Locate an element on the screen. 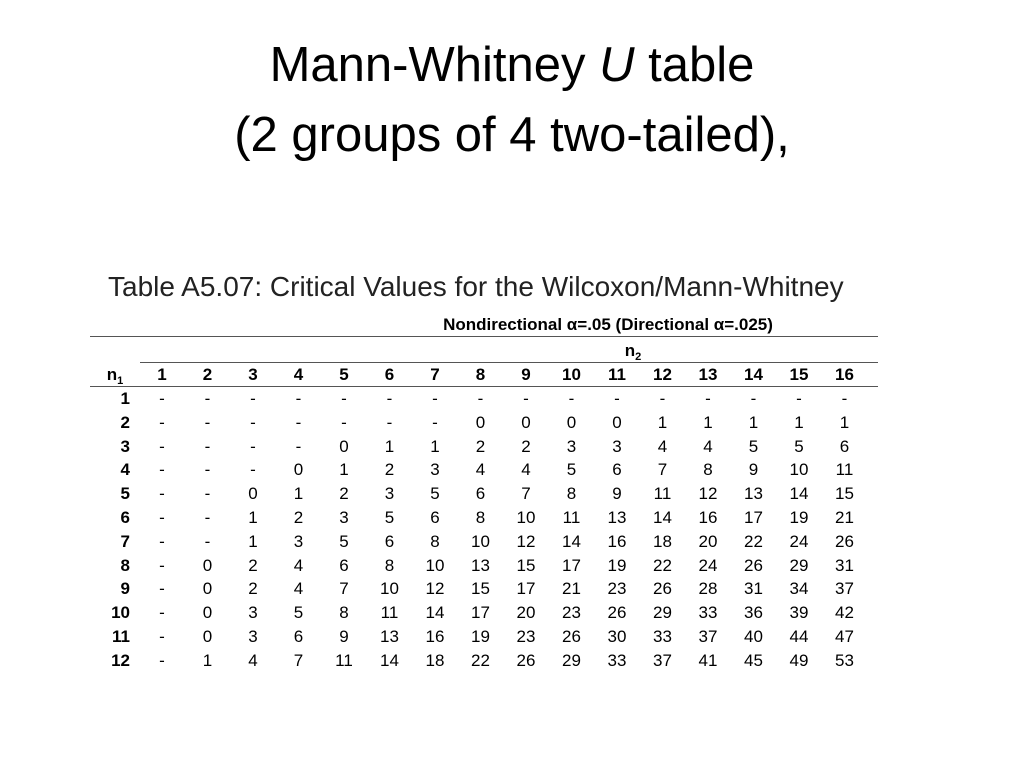 The image size is (1024, 768). column-number: 14 is located at coordinates (753, 374).